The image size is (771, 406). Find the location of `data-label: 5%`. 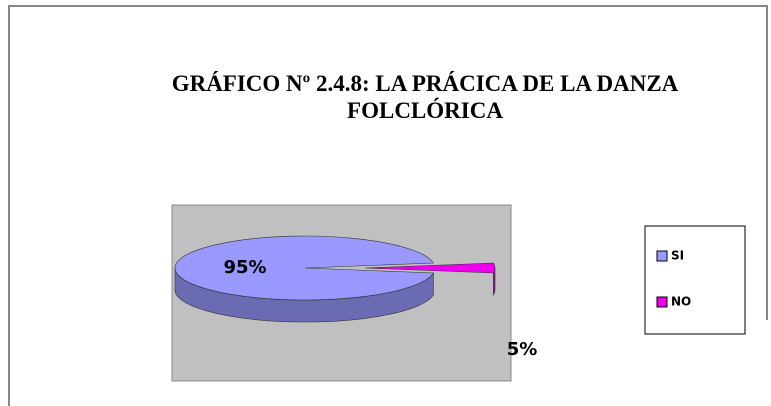

data-label: 5% is located at coordinates (522, 349).